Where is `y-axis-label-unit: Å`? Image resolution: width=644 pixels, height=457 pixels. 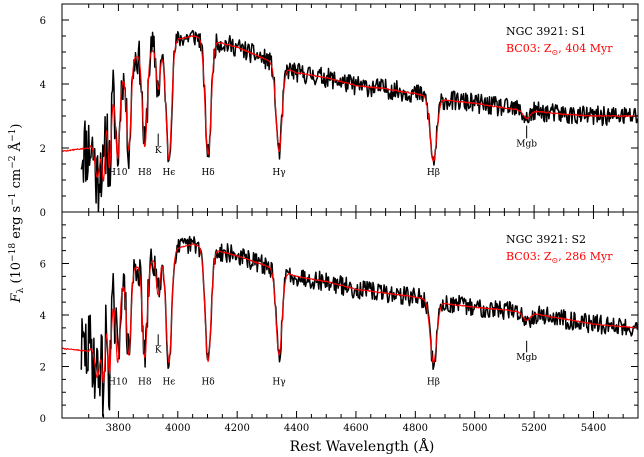 y-axis-label-unit: Å is located at coordinates (16, 148).